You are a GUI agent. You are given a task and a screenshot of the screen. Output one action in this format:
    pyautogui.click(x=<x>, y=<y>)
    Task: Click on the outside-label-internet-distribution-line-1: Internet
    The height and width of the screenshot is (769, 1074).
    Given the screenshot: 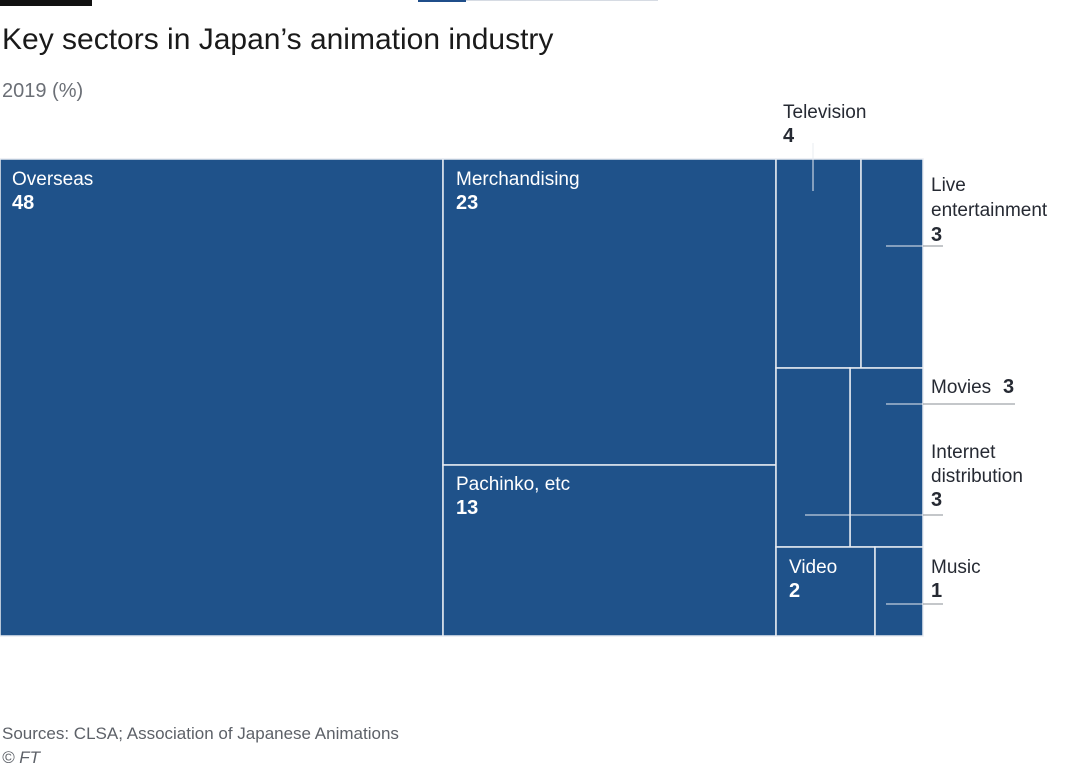 What is the action you would take?
    pyautogui.click(x=963, y=452)
    